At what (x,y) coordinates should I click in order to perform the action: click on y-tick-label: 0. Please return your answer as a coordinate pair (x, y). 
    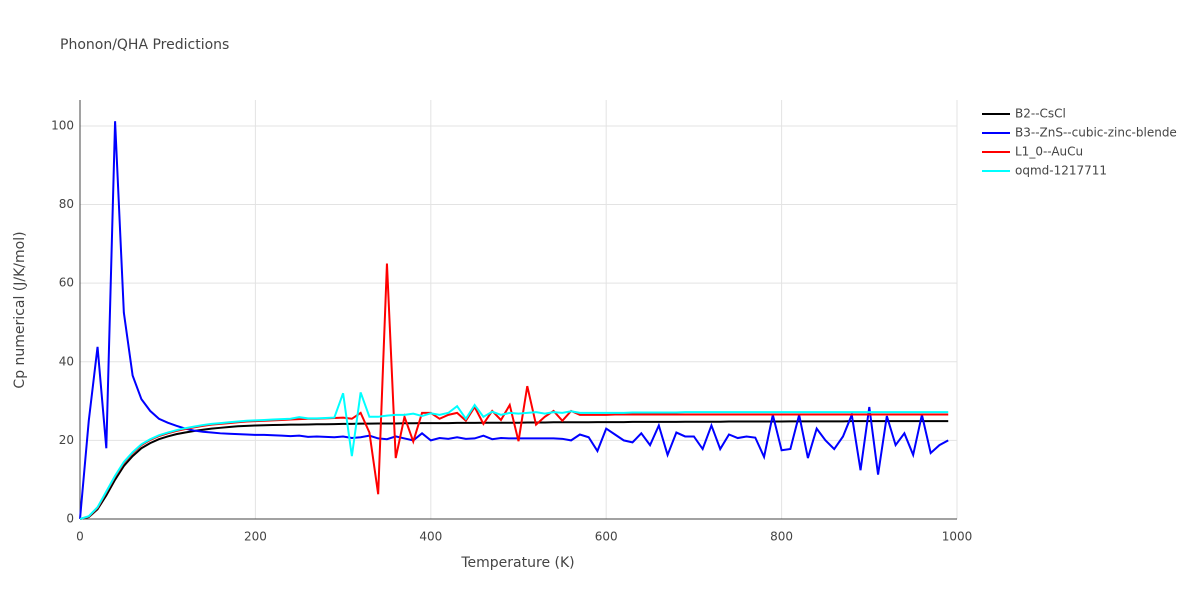
    Looking at the image, I should click on (70, 519).